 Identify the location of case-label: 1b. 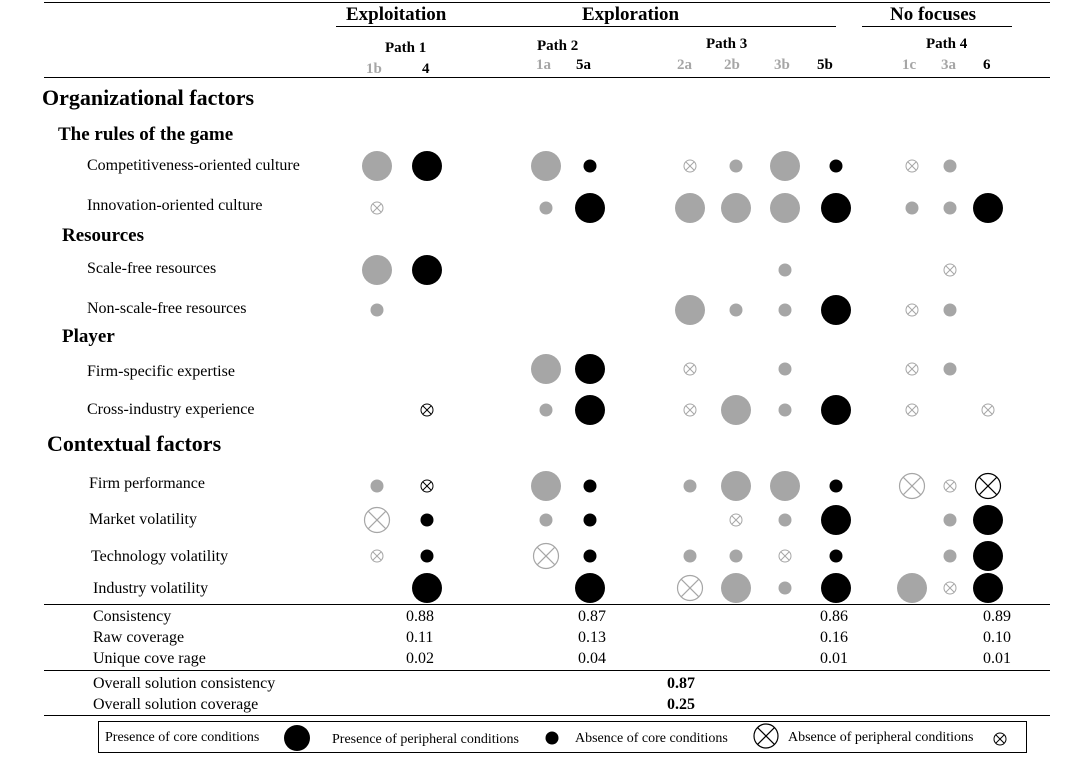
(374, 69).